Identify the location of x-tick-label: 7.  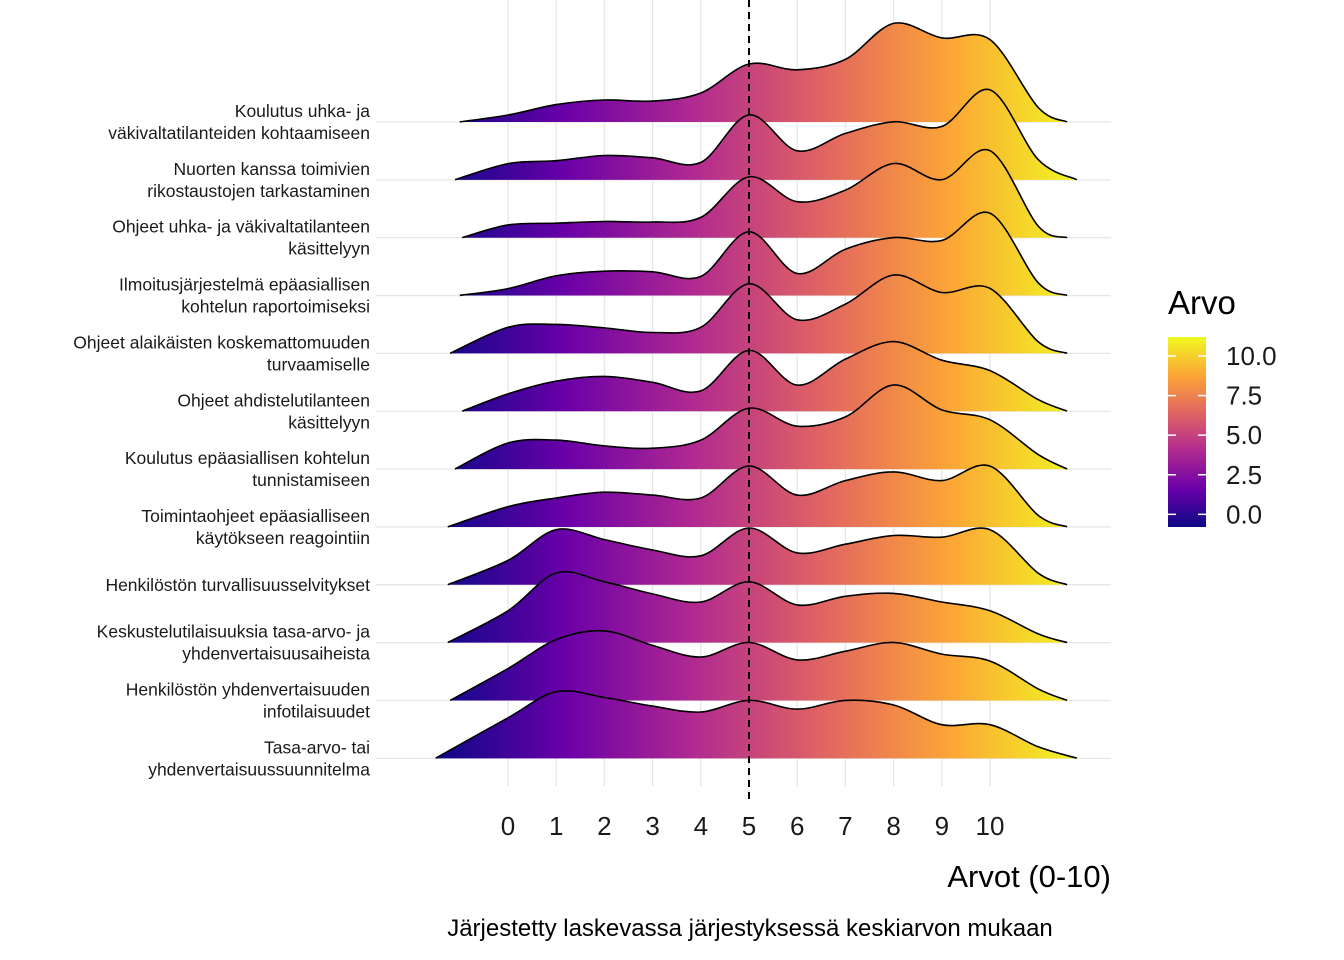
(845, 826).